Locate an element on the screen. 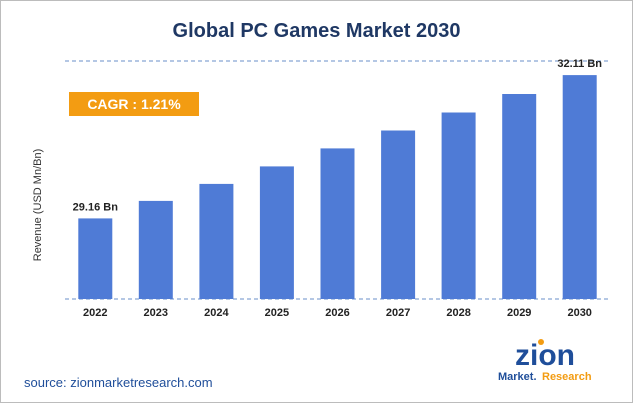 The height and width of the screenshot is (403, 633). bar-2028 is located at coordinates (458, 205).